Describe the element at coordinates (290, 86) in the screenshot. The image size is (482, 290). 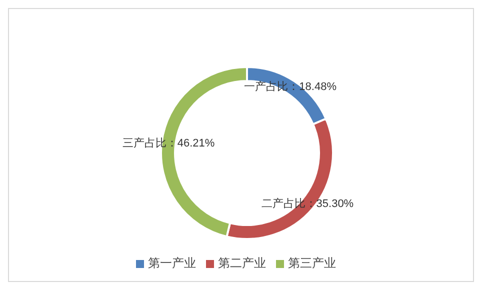
I see `data-label: 一产占比：18.48%` at that location.